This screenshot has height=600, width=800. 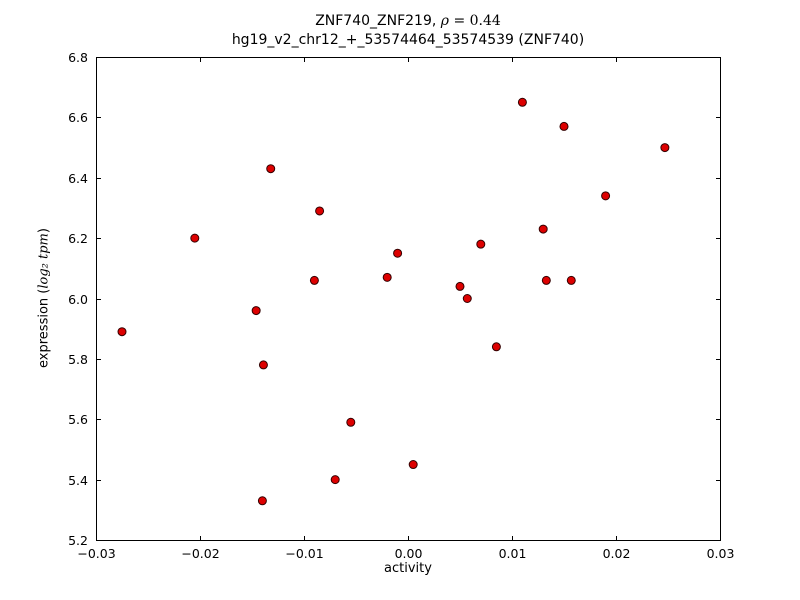 I want to click on x-tick-label: 0.01, so click(x=513, y=553).